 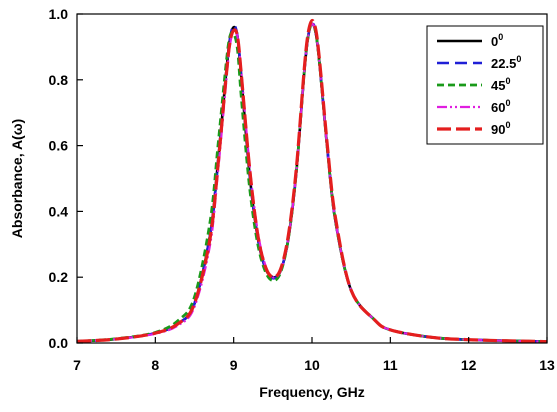 What do you see at coordinates (155, 365) in the screenshot?
I see `x-tick-label: 8` at bounding box center [155, 365].